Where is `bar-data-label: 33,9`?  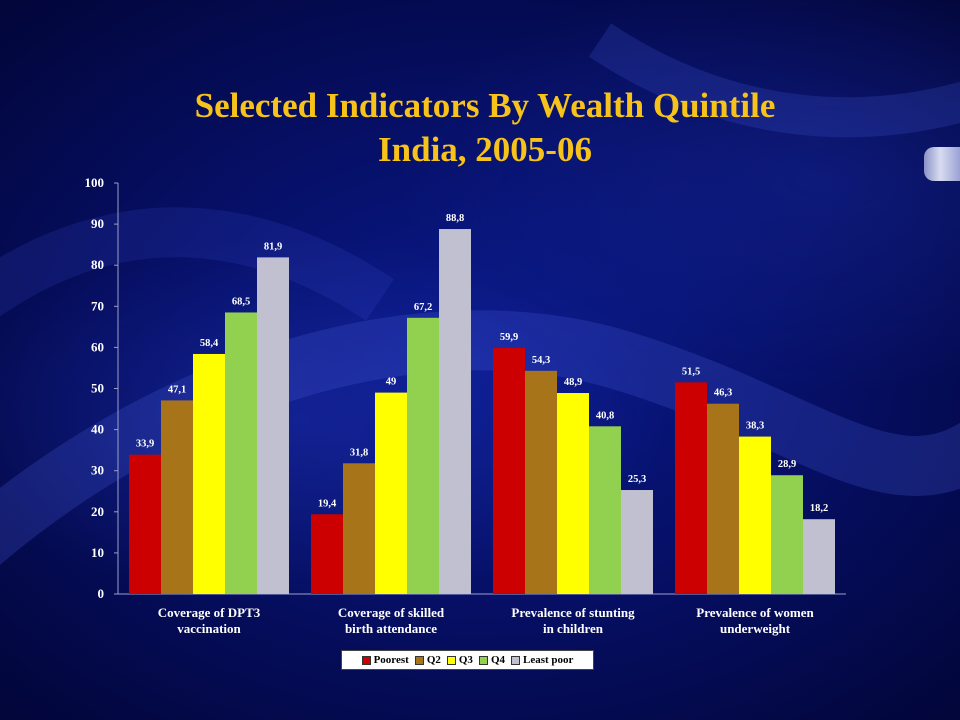
bar-data-label: 33,9 is located at coordinates (145, 444).